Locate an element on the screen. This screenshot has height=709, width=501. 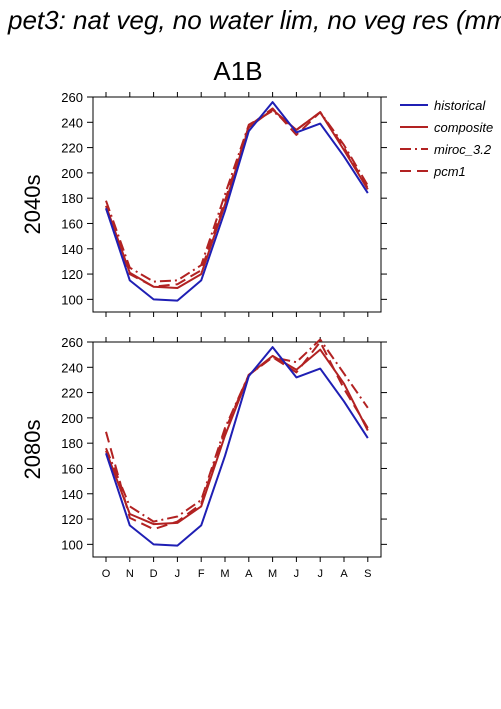
legend-item-historical: historical is located at coordinates (443, 105).